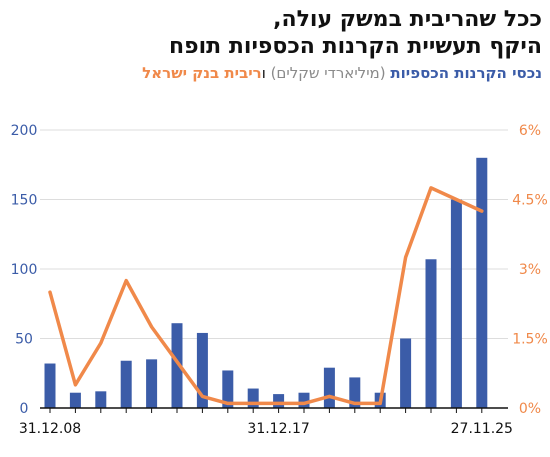 The height and width of the screenshot is (457, 550). Describe the element at coordinates (278, 429) in the screenshot. I see `x-tick-label: 31.12.17` at that location.